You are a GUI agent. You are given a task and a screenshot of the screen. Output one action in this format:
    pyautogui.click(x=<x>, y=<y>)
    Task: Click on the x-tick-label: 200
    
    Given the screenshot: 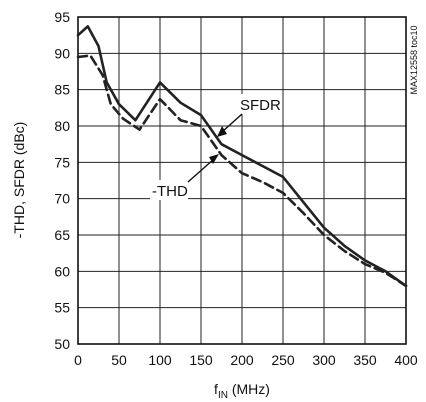 What is the action you would take?
    pyautogui.click(x=242, y=360)
    